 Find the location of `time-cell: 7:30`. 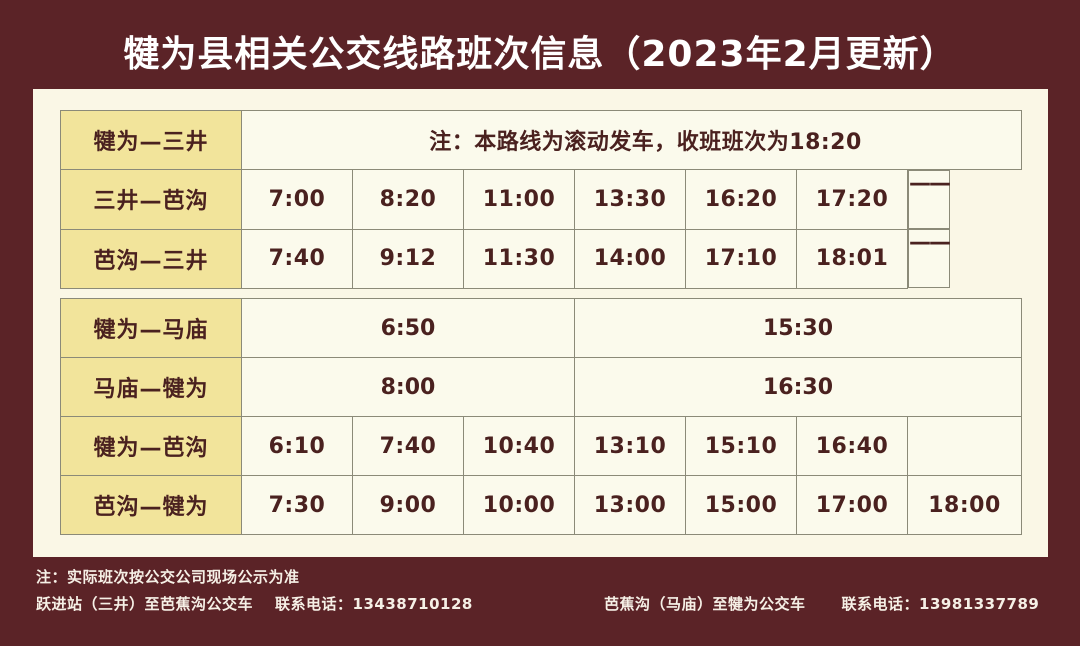

time-cell: 7:30 is located at coordinates (297, 505).